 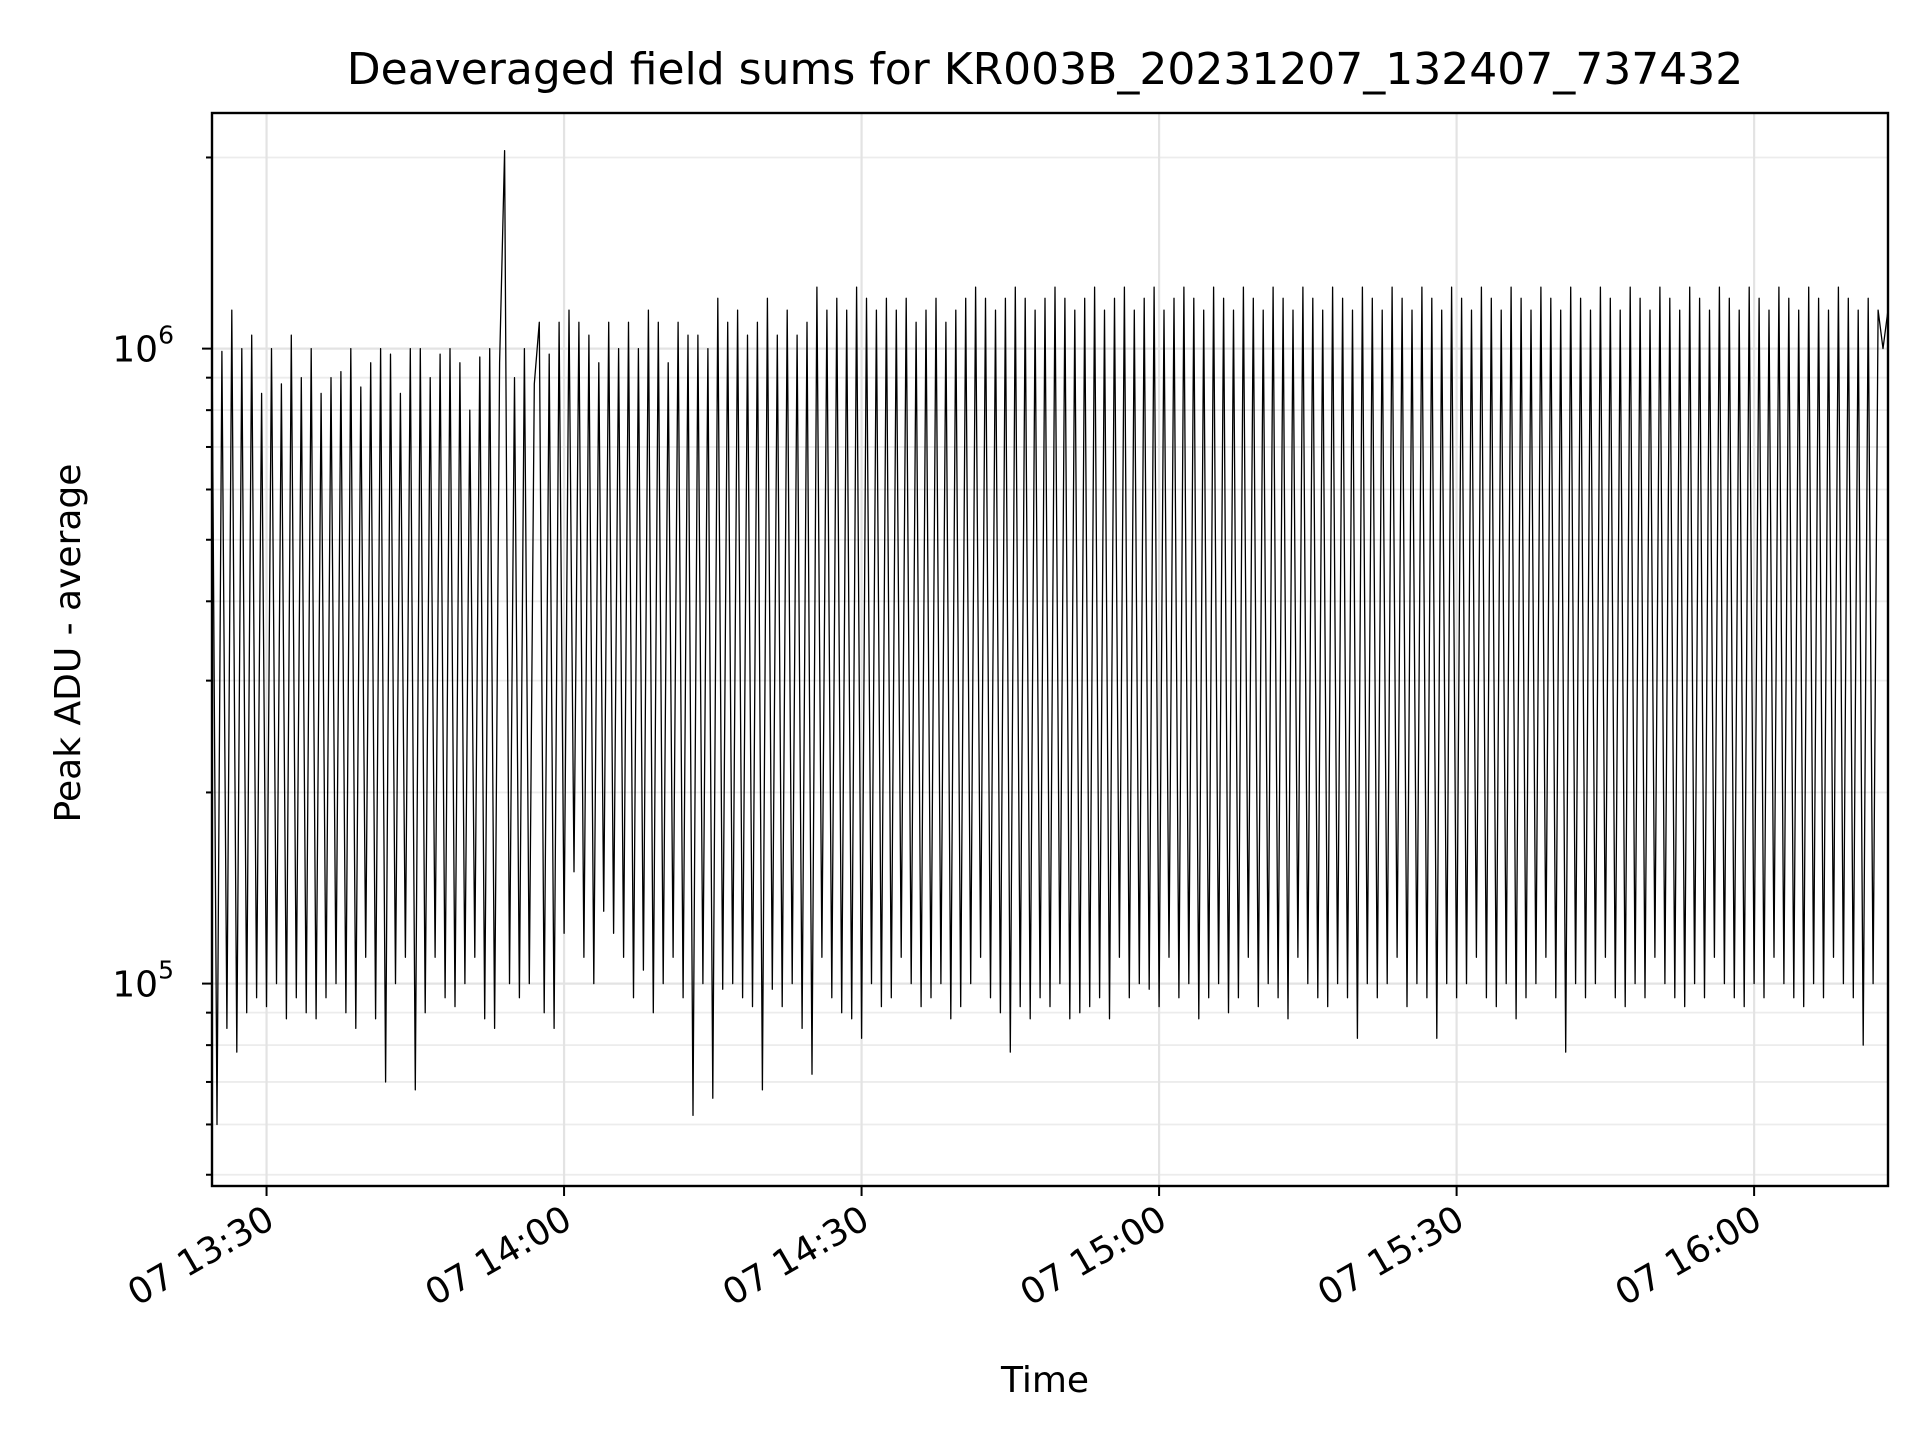 What do you see at coordinates (68, 643) in the screenshot?
I see `y-axis-label: Peak ADU - average` at bounding box center [68, 643].